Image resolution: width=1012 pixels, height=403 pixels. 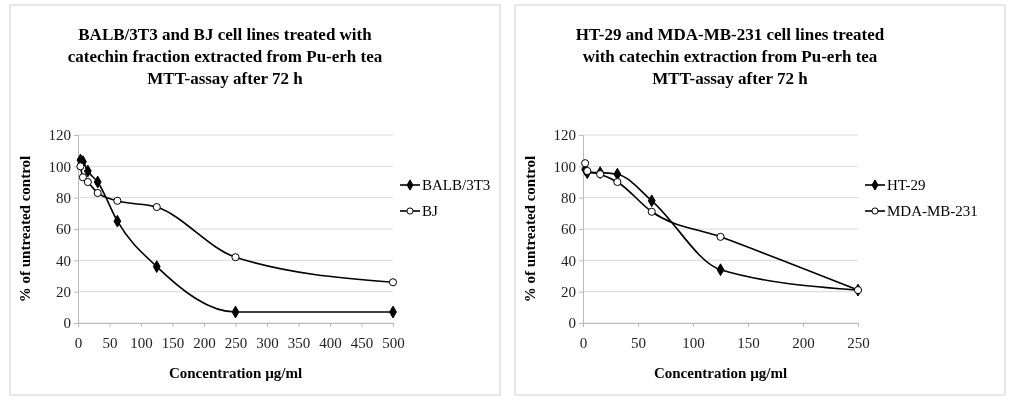 What do you see at coordinates (330, 343) in the screenshot?
I see `x-tick-label: 400` at bounding box center [330, 343].